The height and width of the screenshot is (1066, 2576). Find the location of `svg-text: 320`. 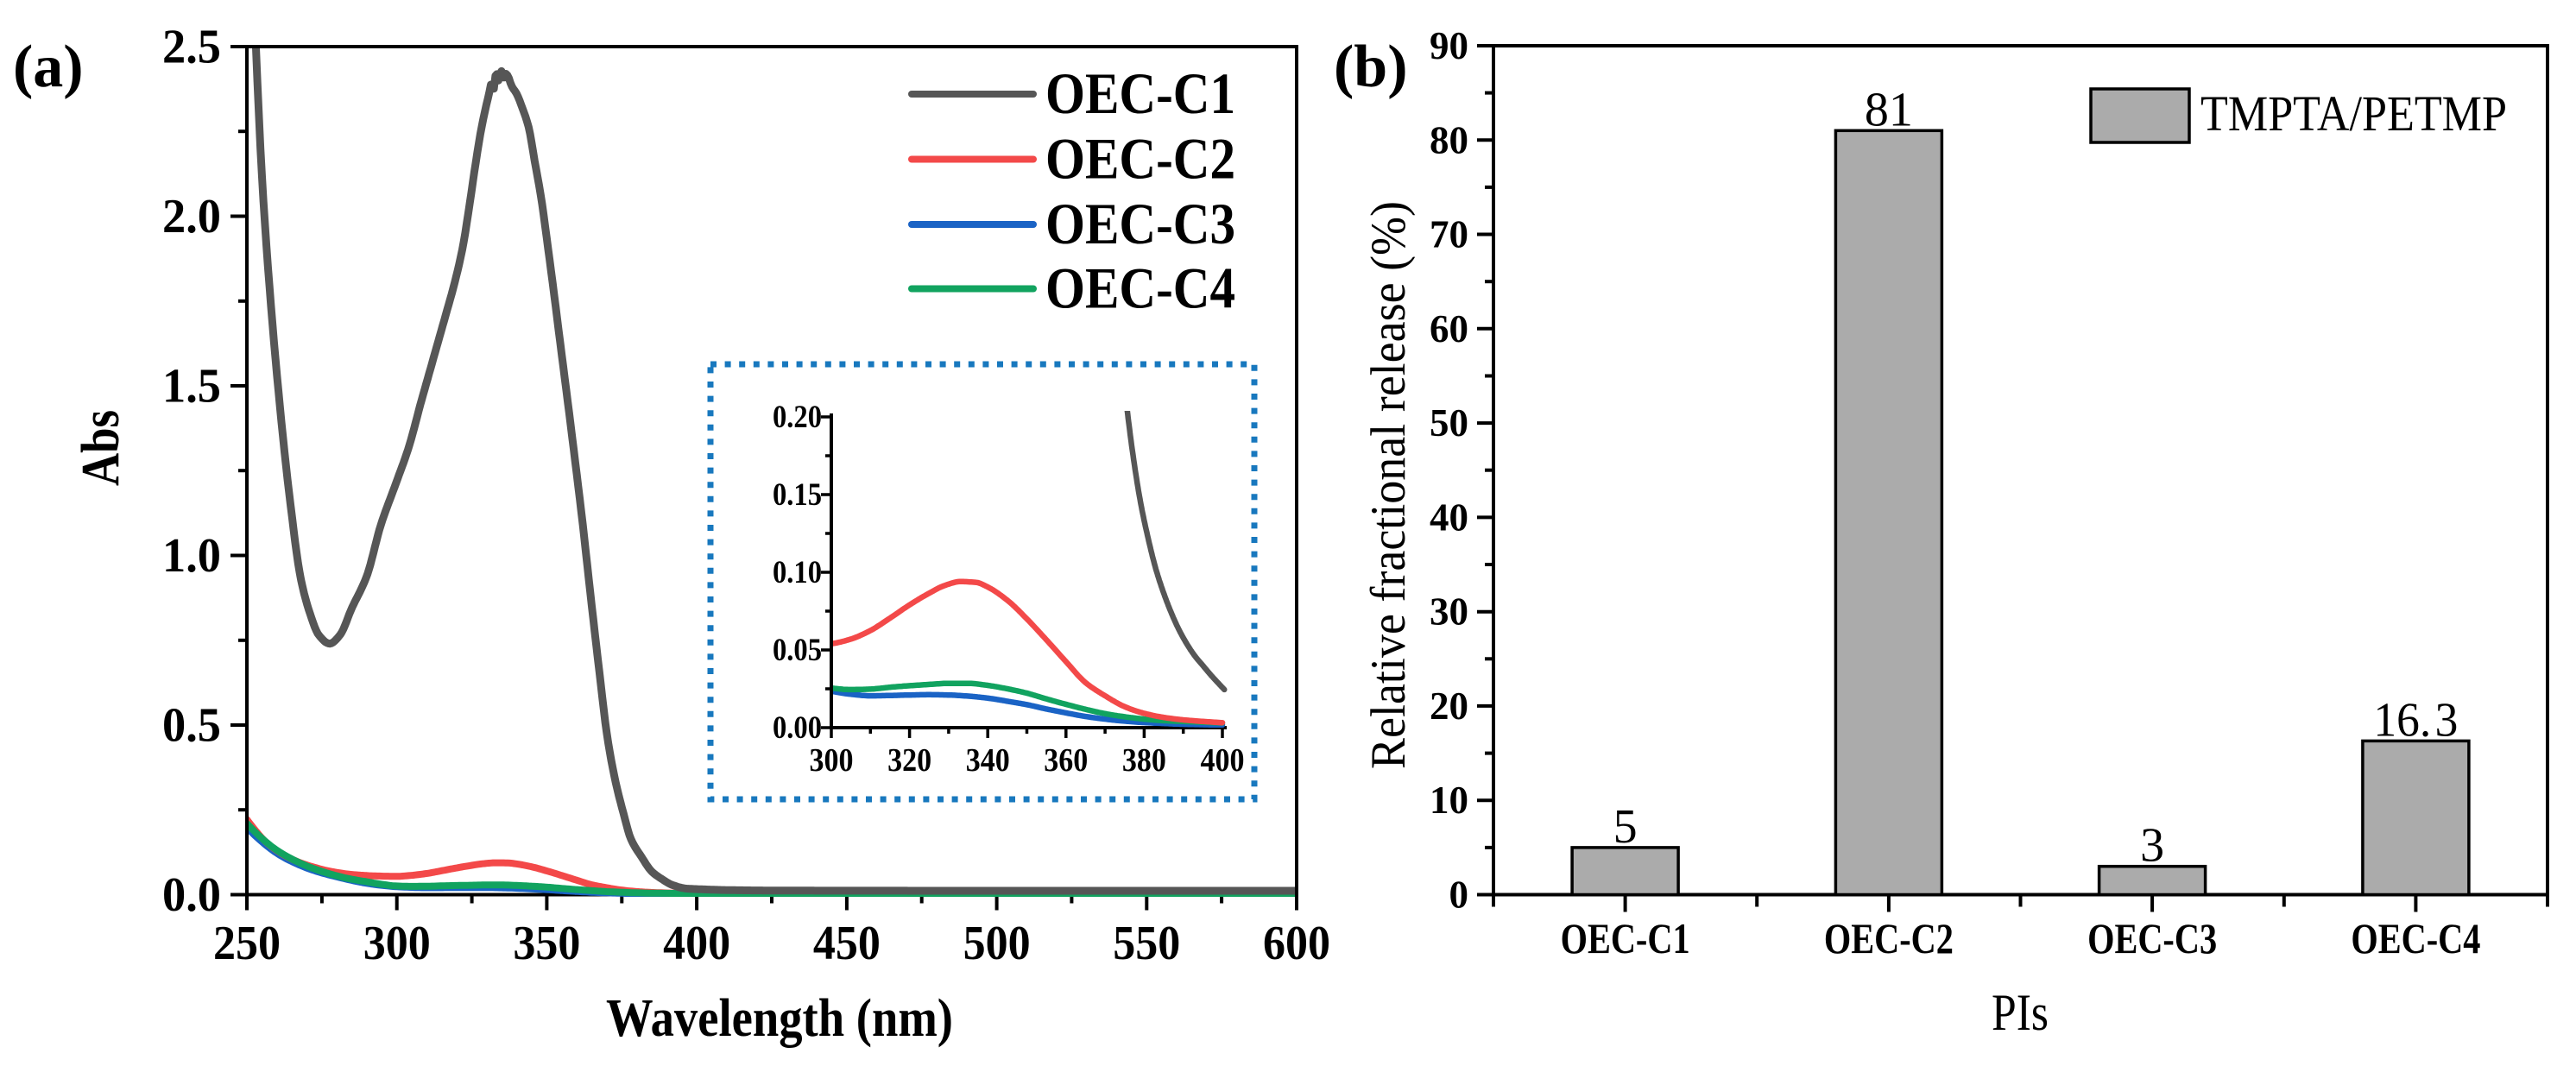

svg-text: 320 is located at coordinates (909, 760).